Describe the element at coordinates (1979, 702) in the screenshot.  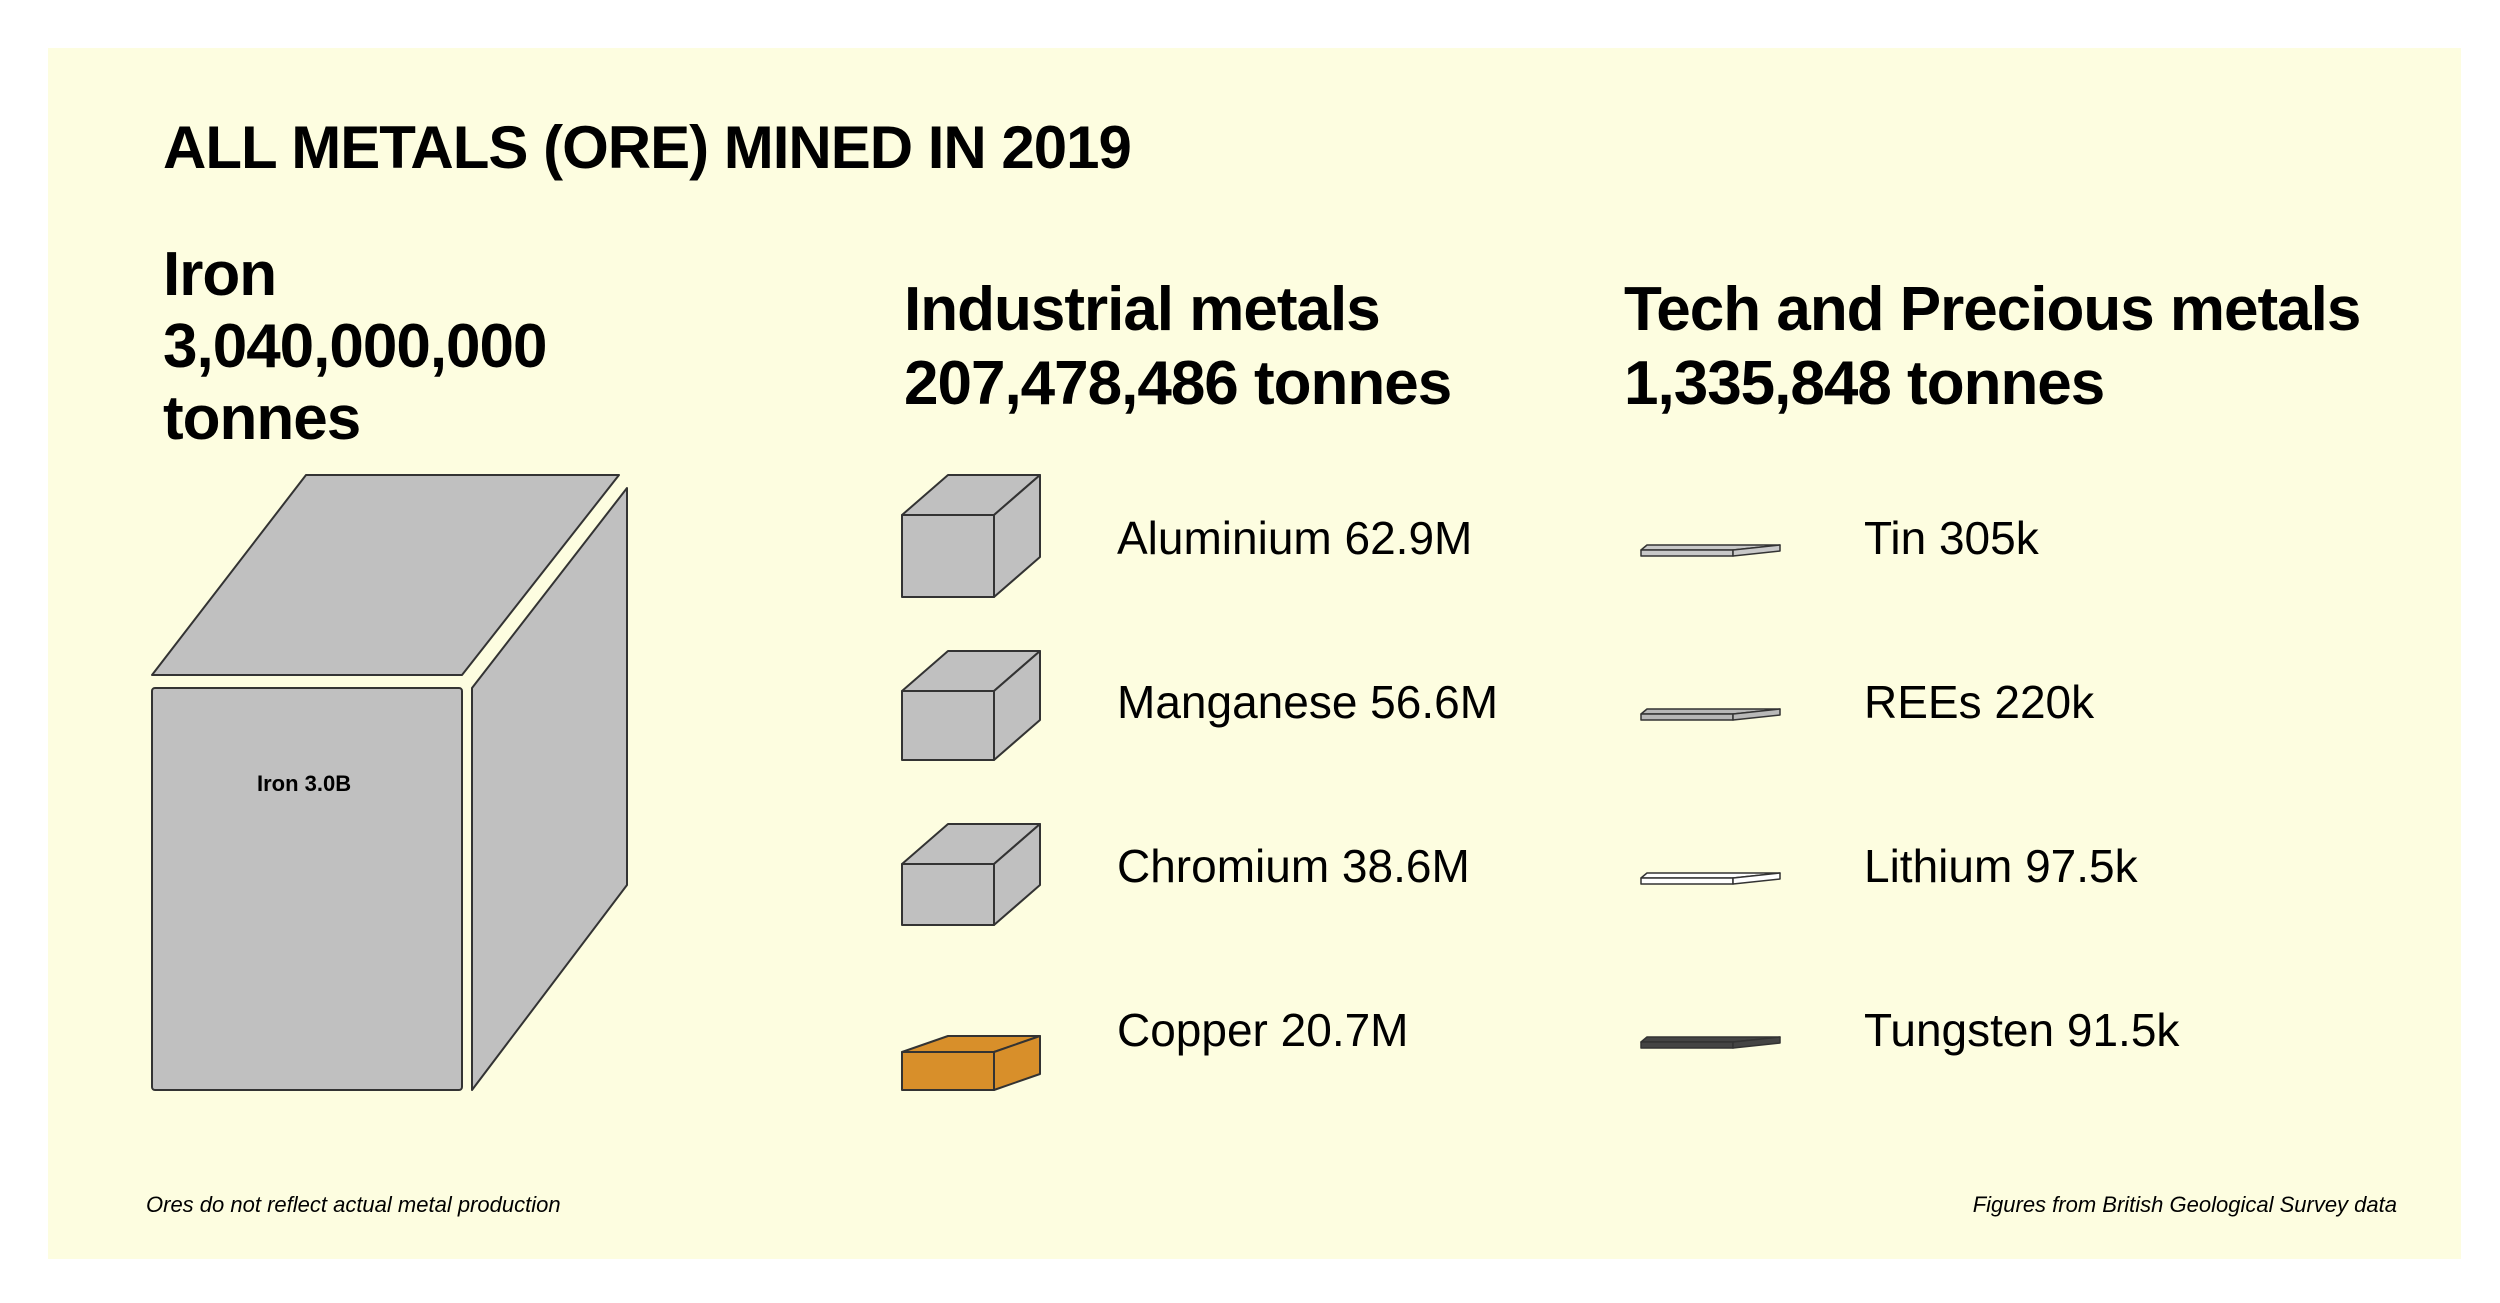
I see `item-label: REEs 220k` at that location.